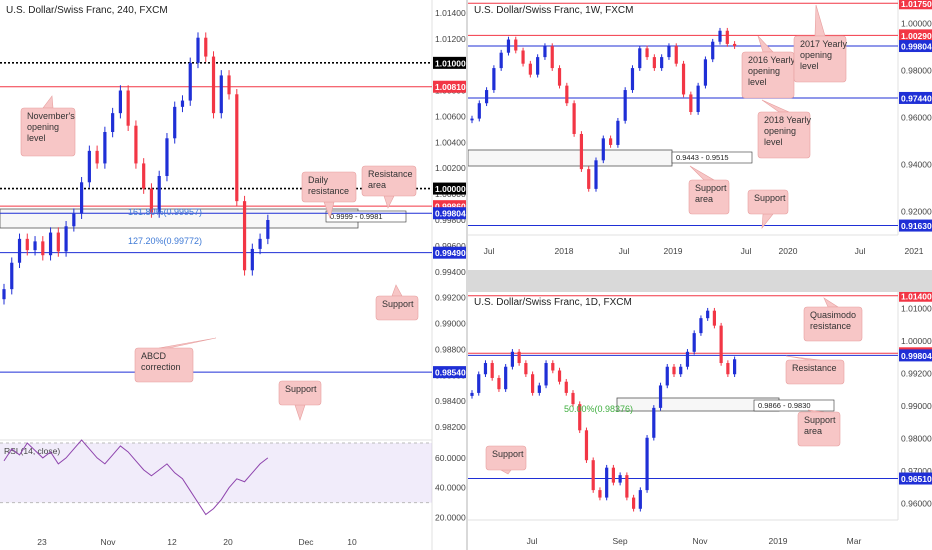 This screenshot has height=550, width=932. I want to click on zone-label-box, so click(712, 157).